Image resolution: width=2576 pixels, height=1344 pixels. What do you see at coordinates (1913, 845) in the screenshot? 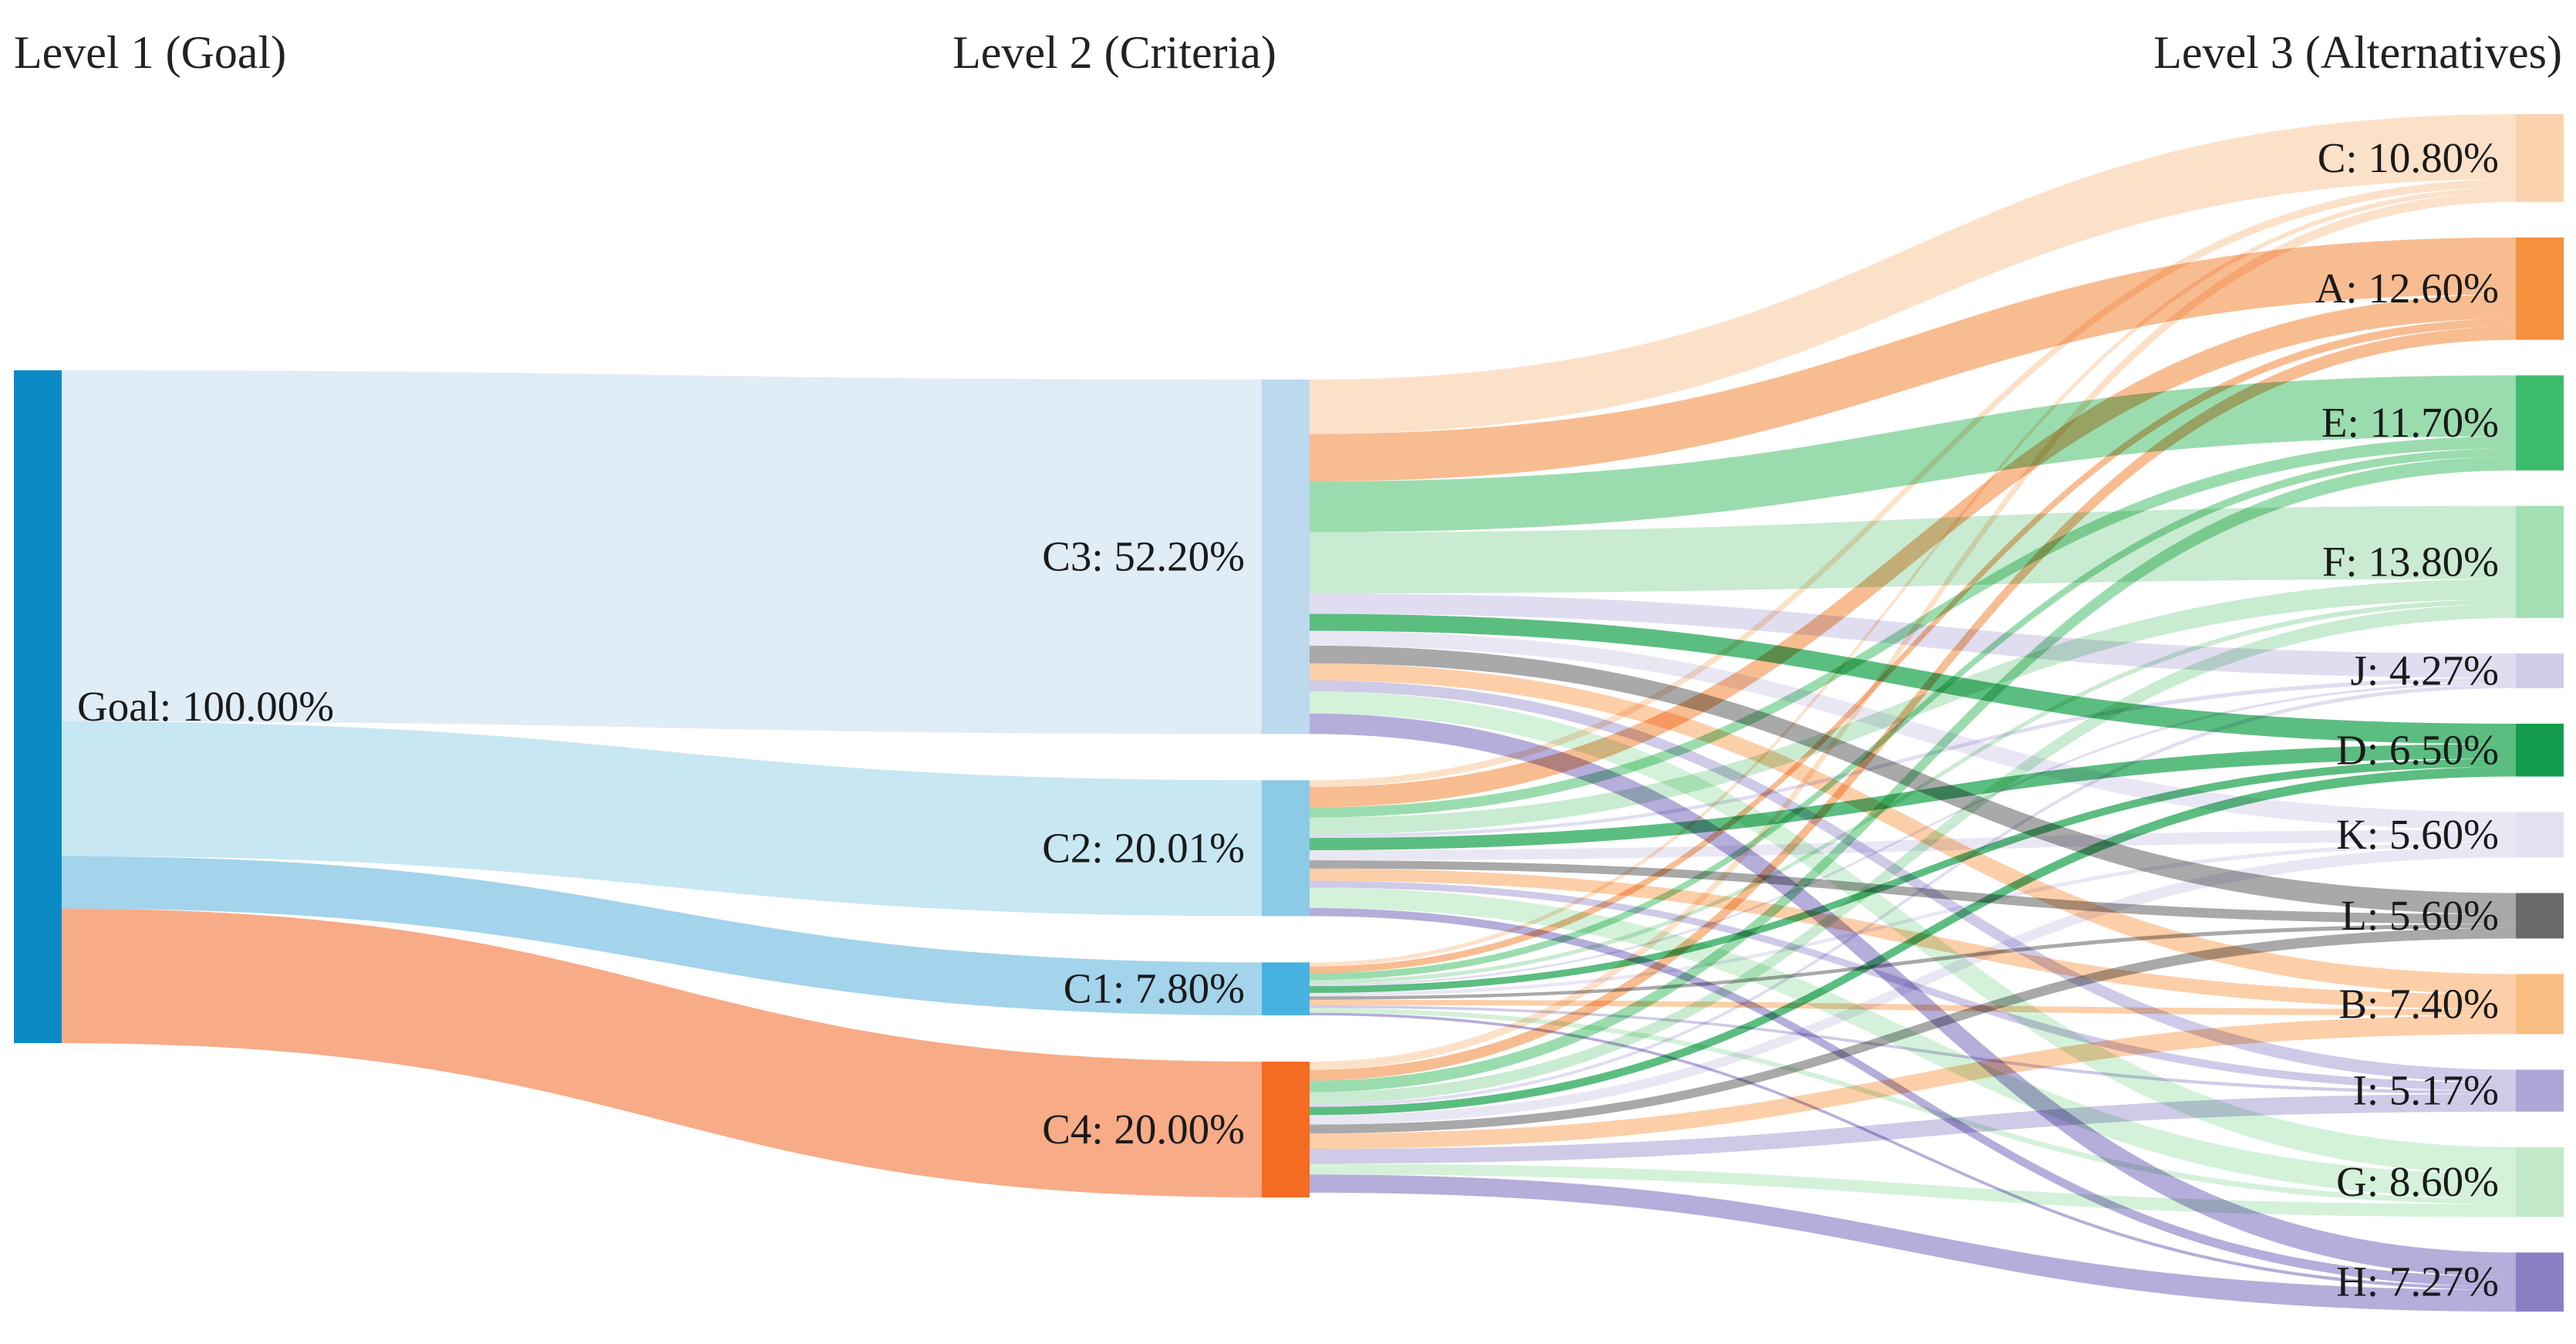
I see `link-C2-K` at bounding box center [1913, 845].